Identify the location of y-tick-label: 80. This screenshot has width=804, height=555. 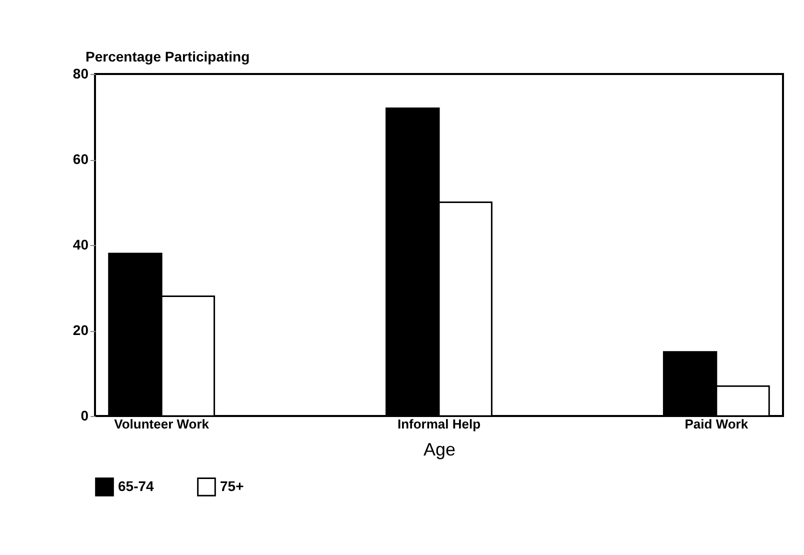
(80, 74).